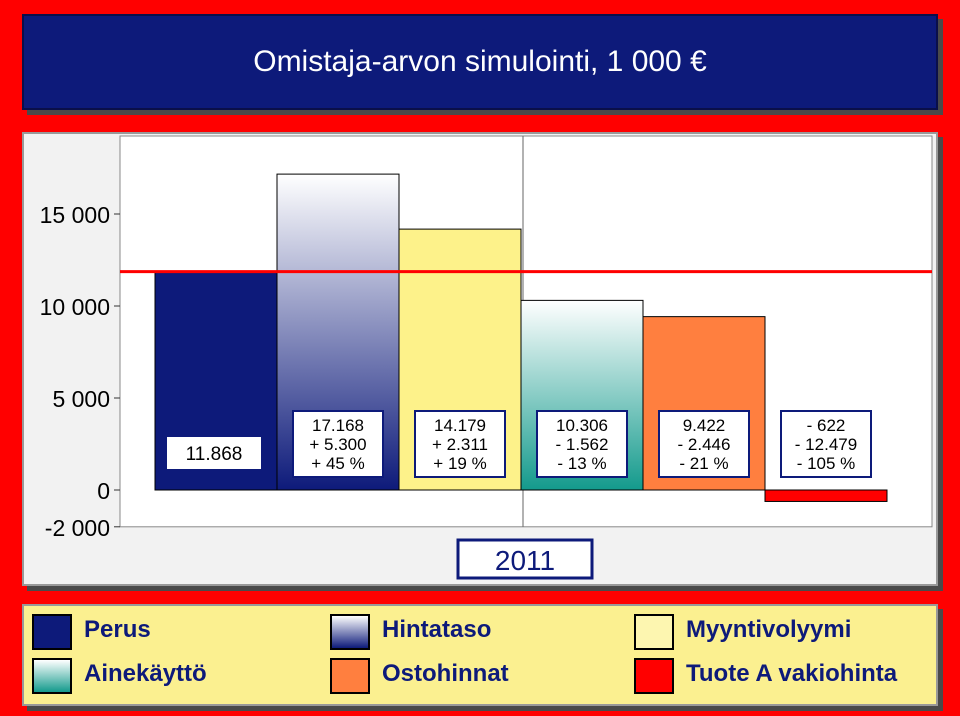 Image resolution: width=960 pixels, height=716 pixels. I want to click on data-label: 17.168, so click(338, 425).